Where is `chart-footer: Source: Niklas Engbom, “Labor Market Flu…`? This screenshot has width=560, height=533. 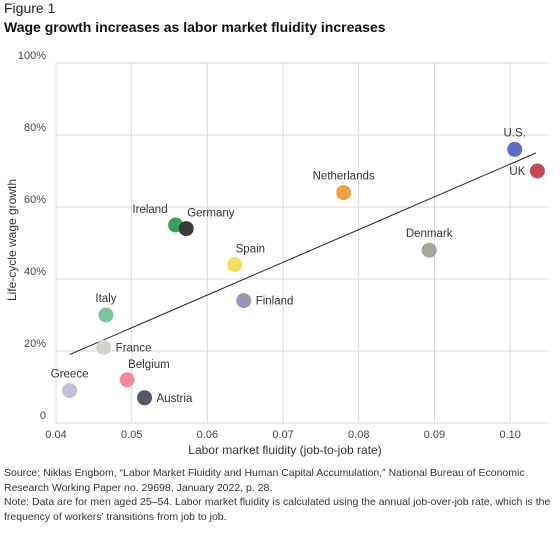 chart-footer: Source: Niklas Engbom, “Labor Market Flu… is located at coordinates (280, 495).